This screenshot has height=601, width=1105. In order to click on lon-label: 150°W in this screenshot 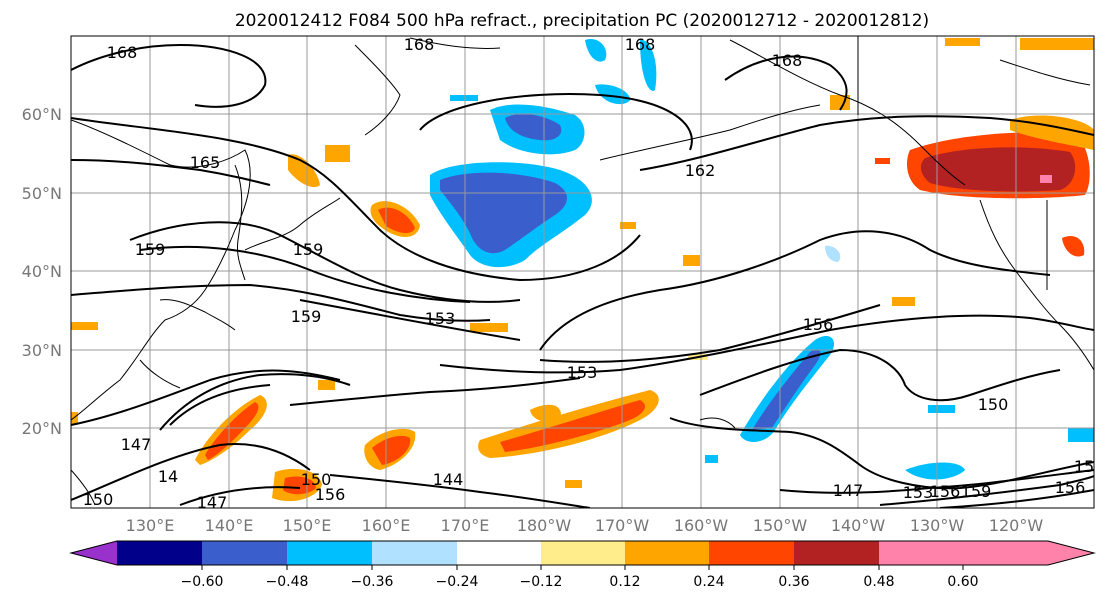, I will do `click(780, 525)`.